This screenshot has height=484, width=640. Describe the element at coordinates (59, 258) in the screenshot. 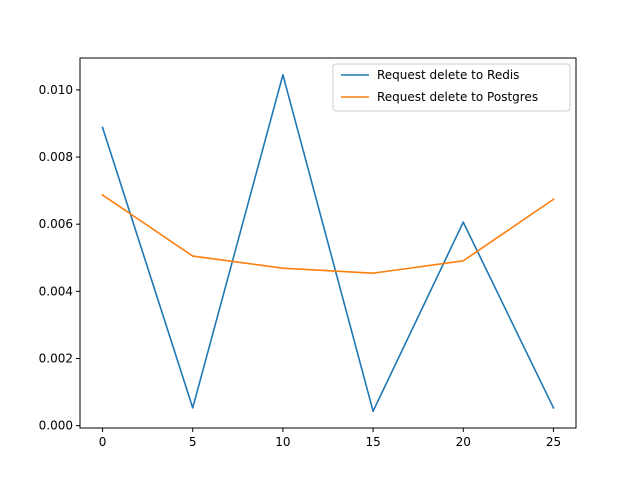

I see `y-axis: 0.000 0.002 0.004 0.006 0.008 0.010` at that location.